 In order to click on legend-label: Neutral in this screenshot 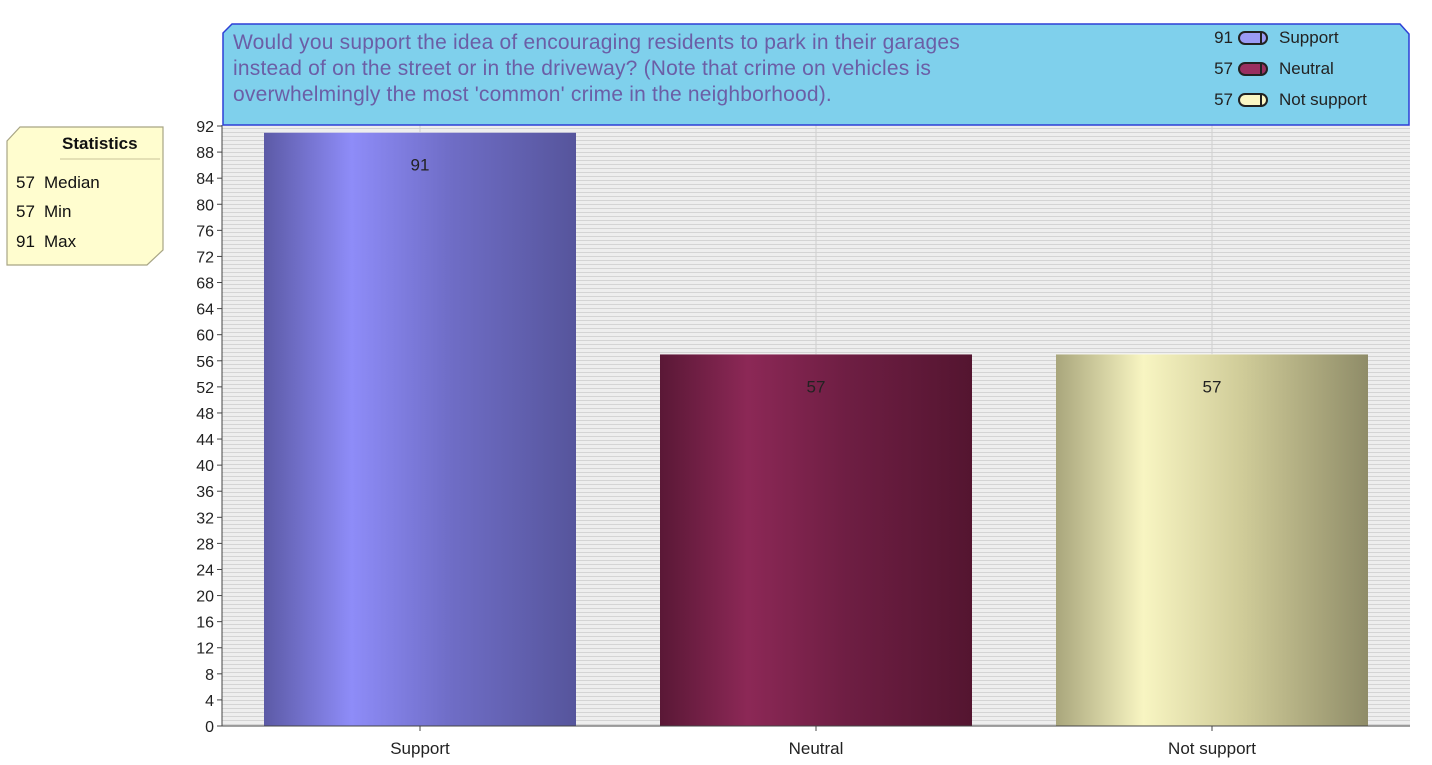, I will do `click(1306, 69)`.